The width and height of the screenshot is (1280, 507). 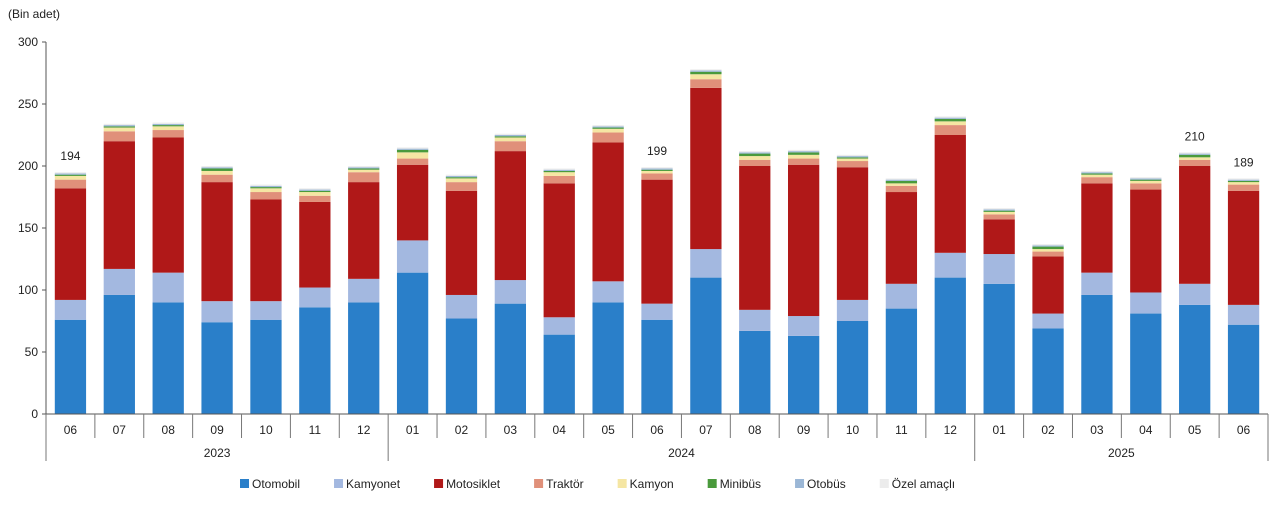 I want to click on legend-item: Traktör, so click(x=559, y=484).